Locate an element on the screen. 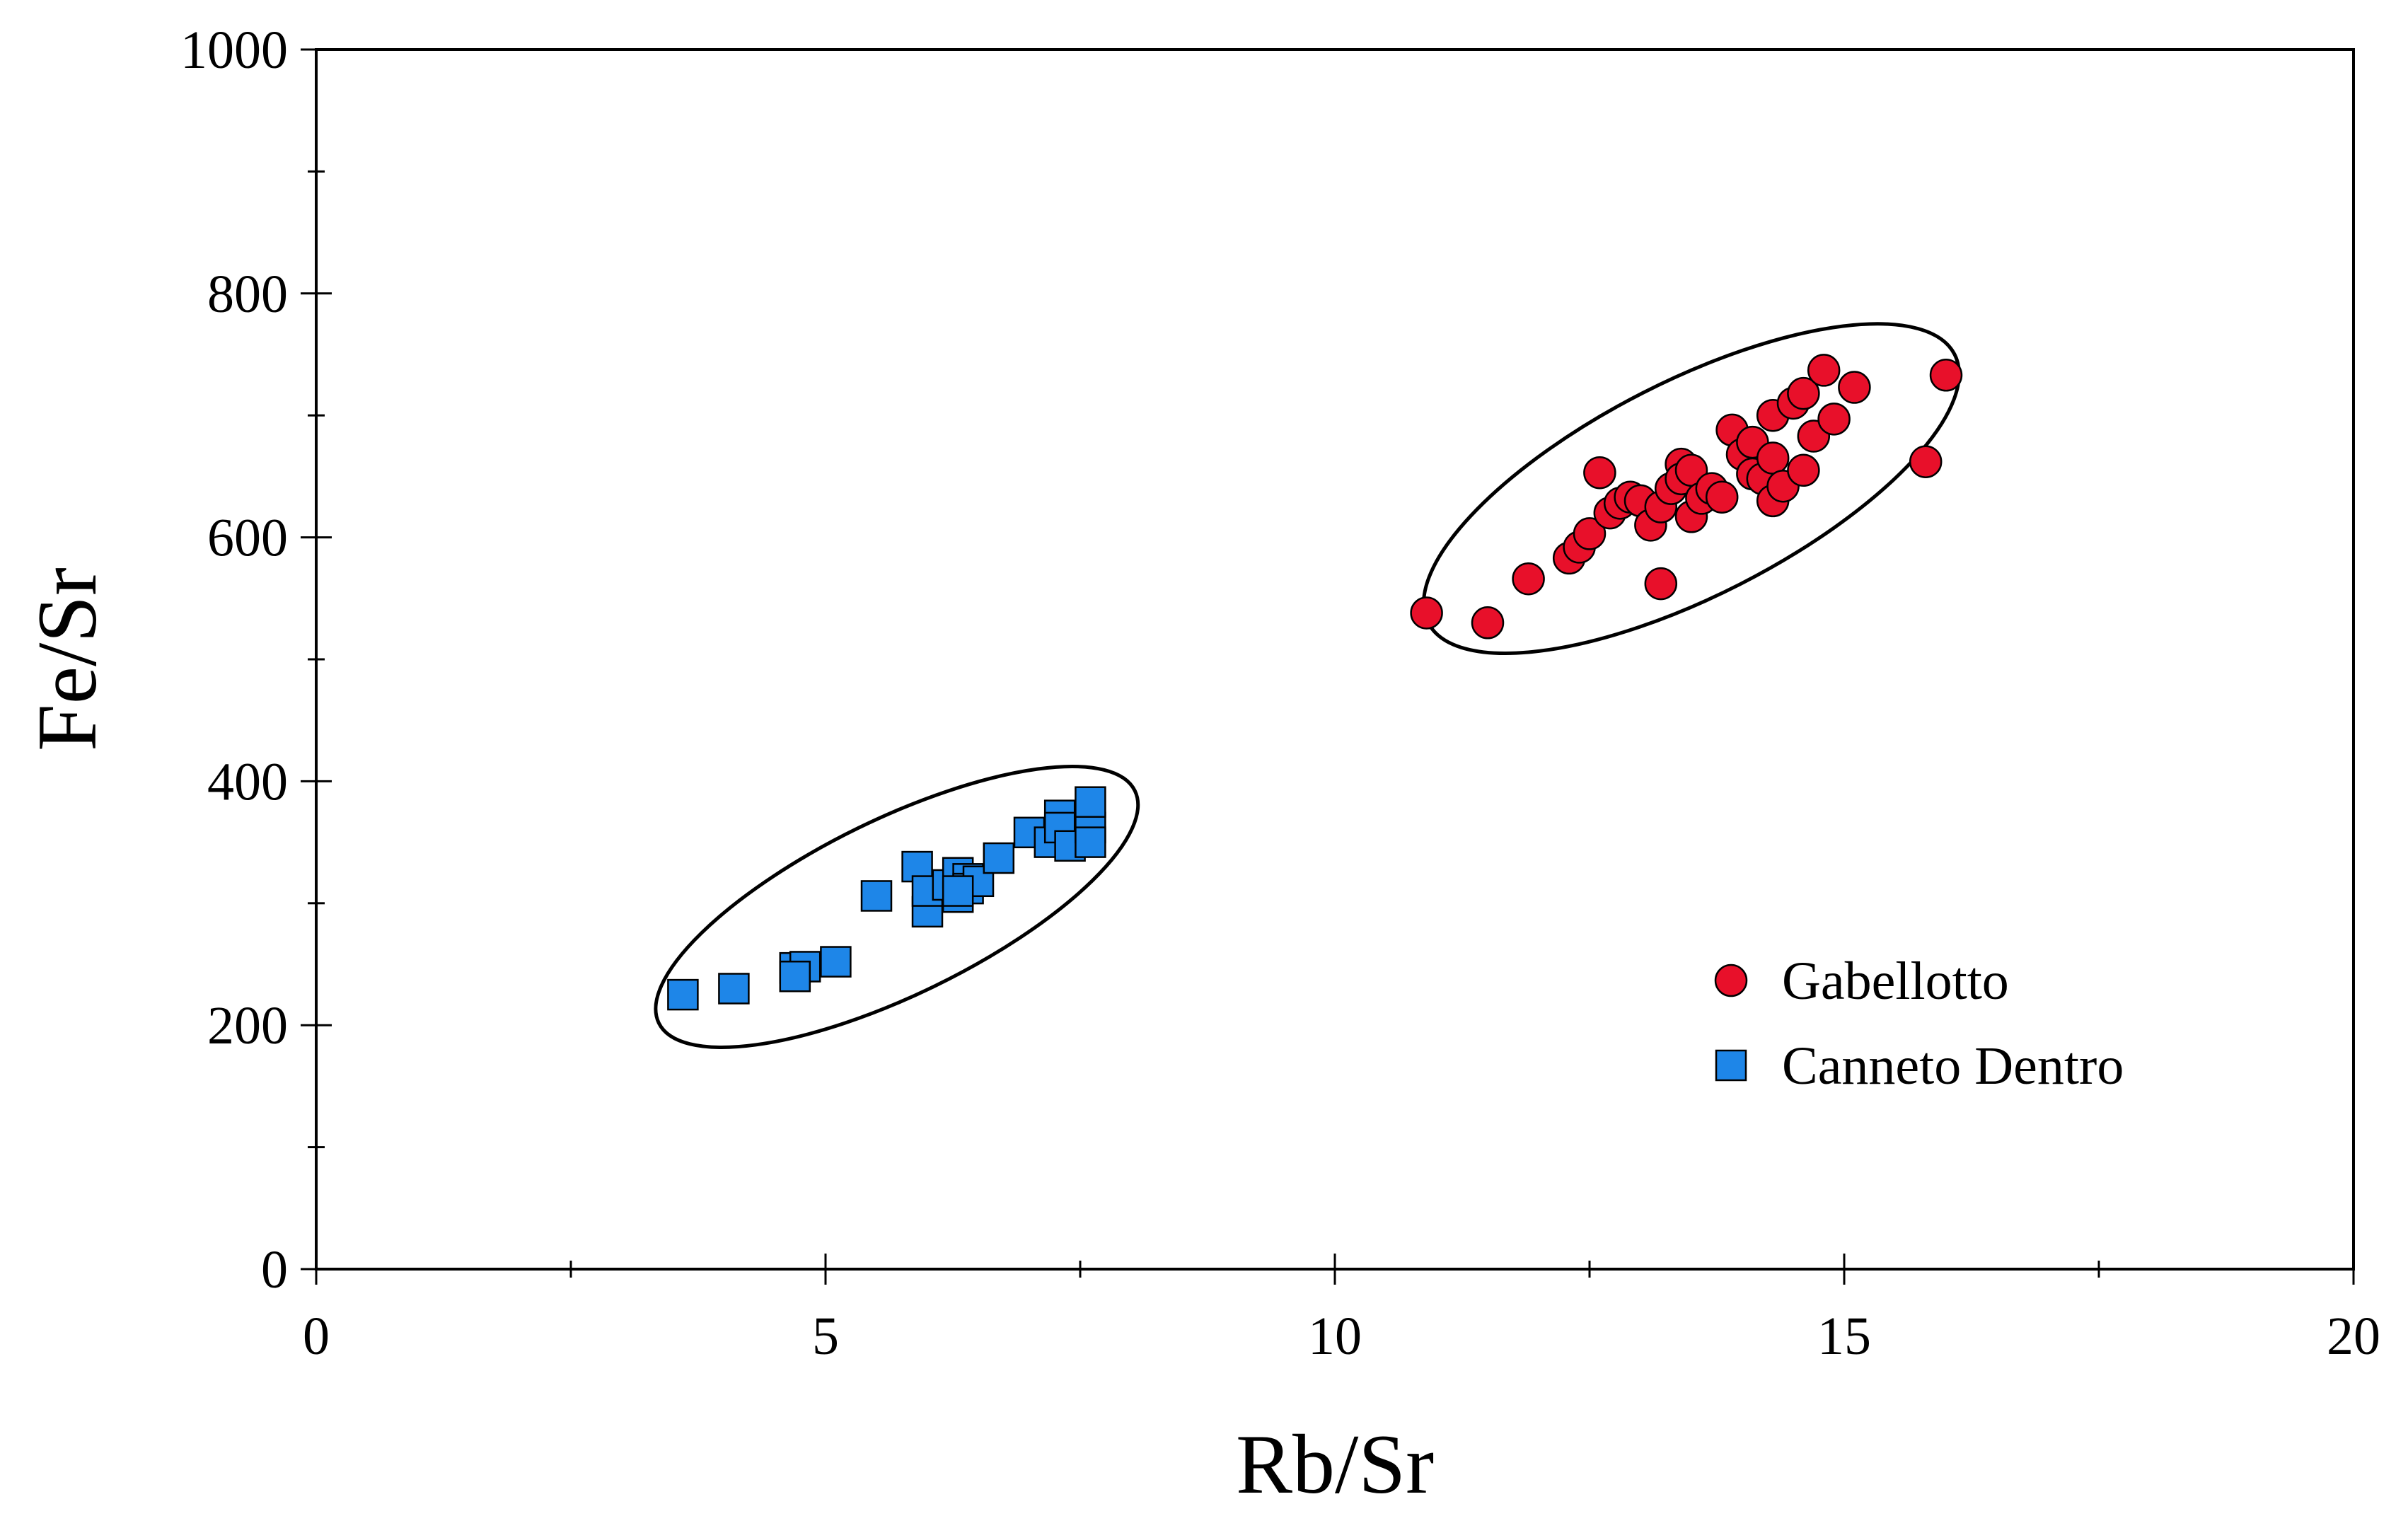  y-tick-label: 1000 is located at coordinates (234, 51).